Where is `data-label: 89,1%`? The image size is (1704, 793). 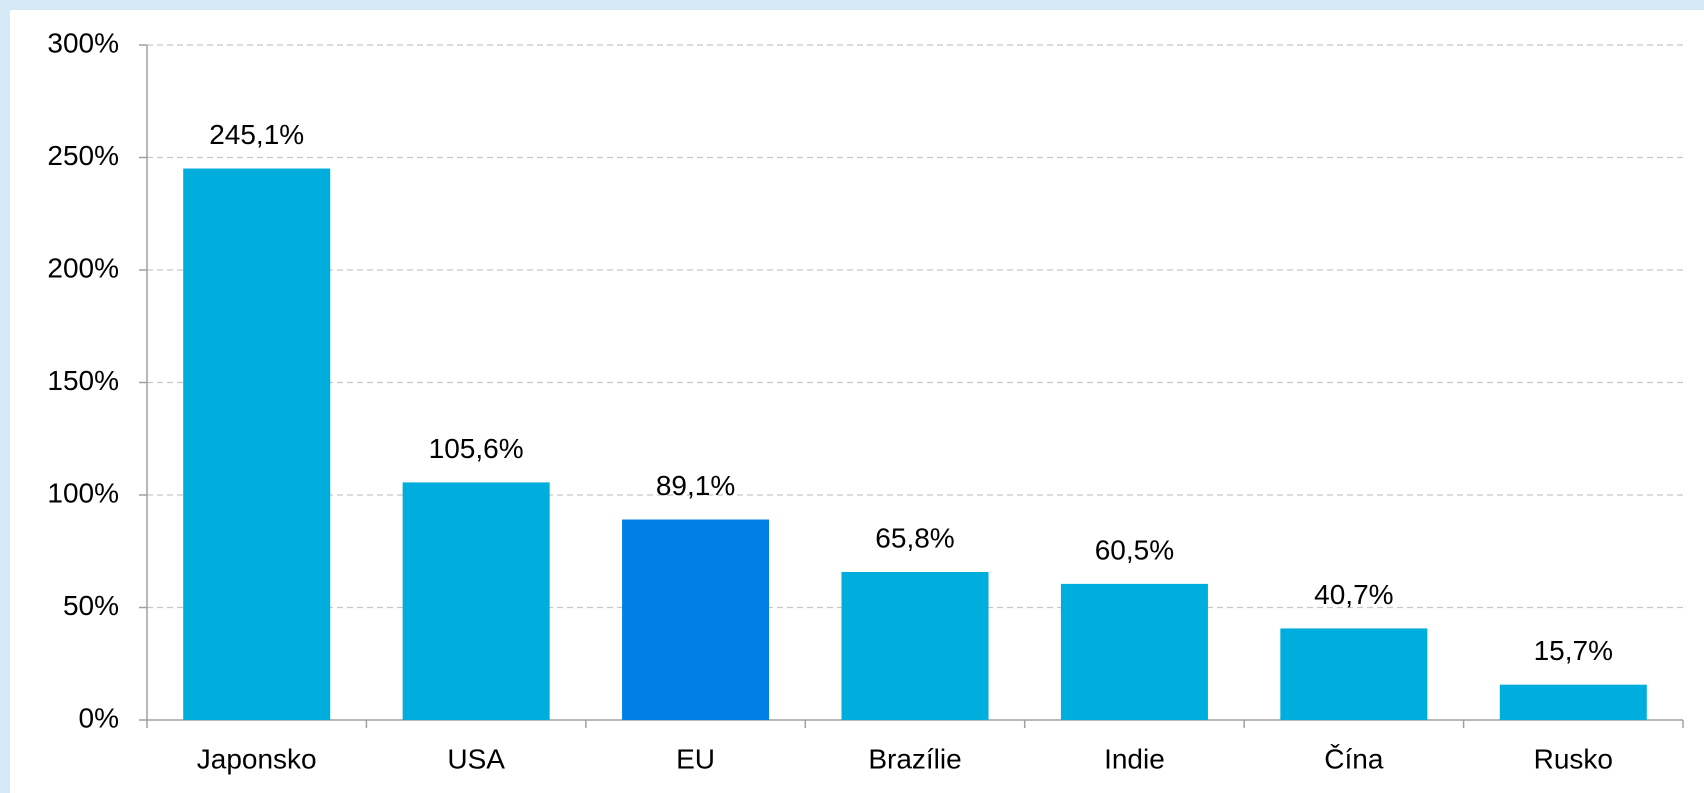 data-label: 89,1% is located at coordinates (695, 485).